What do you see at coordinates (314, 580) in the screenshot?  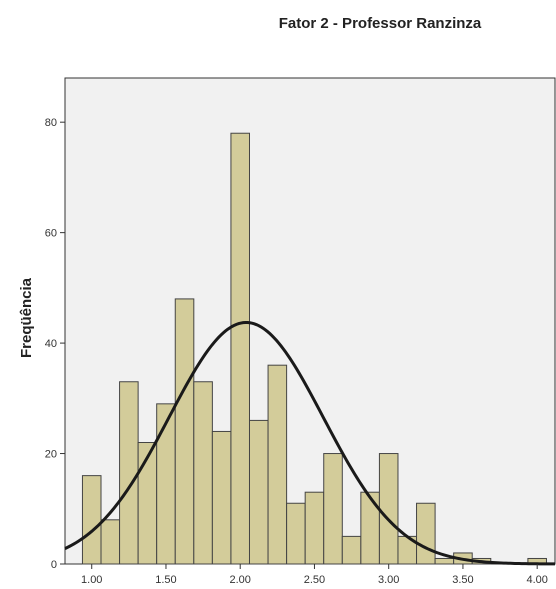 I see `x-tick-label: 2.50` at bounding box center [314, 580].